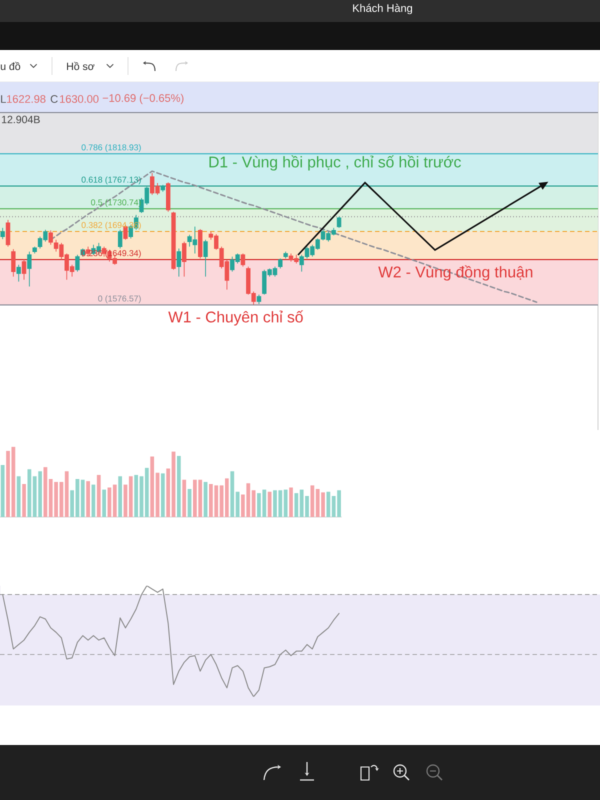 This screenshot has width=600, height=800. I want to click on annotation: 1630.00, so click(79, 99).